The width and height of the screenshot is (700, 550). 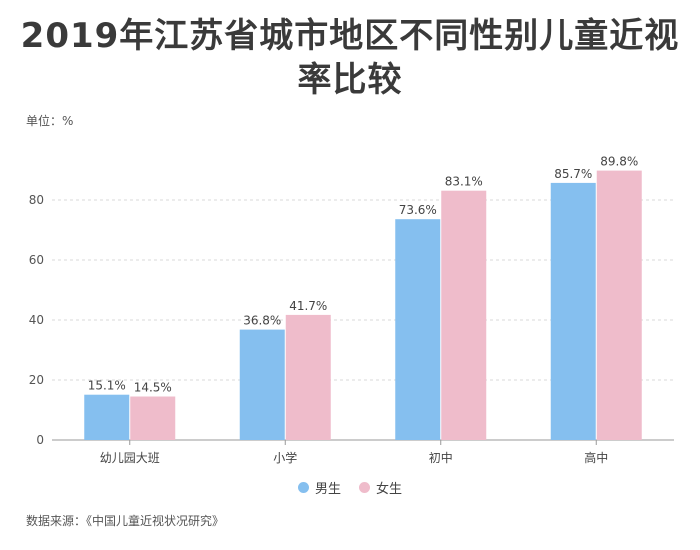 What do you see at coordinates (619, 162) in the screenshot?
I see `data-label: 89.8%` at bounding box center [619, 162].